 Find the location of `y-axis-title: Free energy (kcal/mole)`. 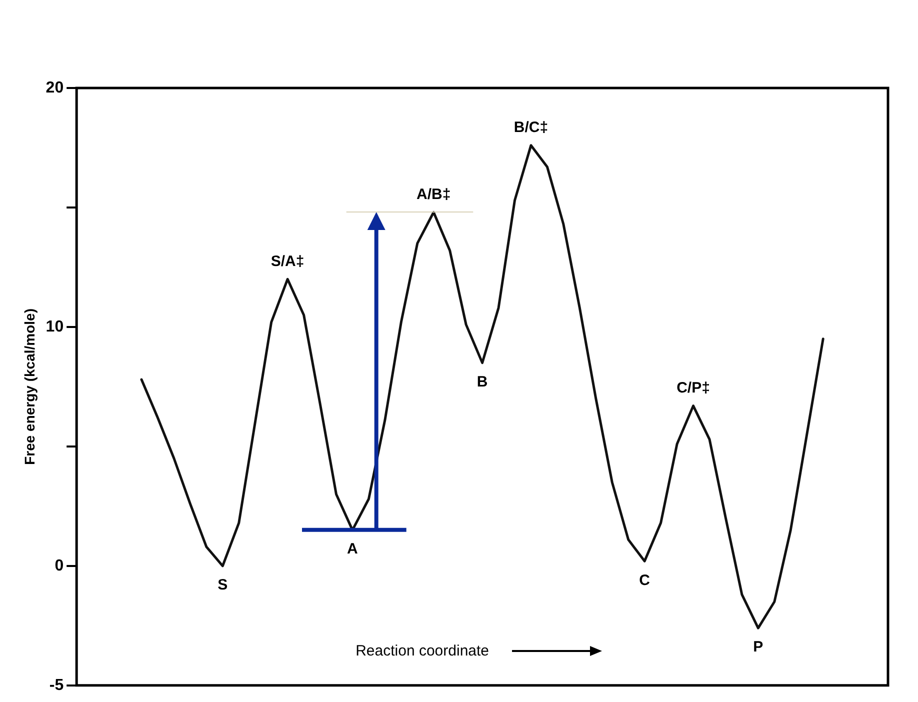

y-axis-title: Free energy (kcal/mole) is located at coordinates (29, 386).